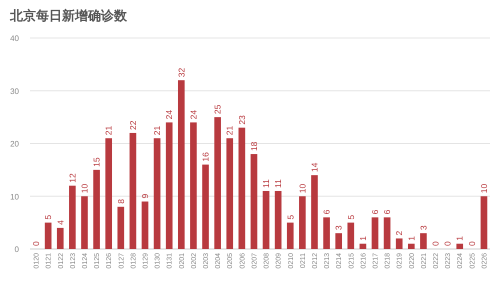  I want to click on data-label: 23, so click(241, 119).